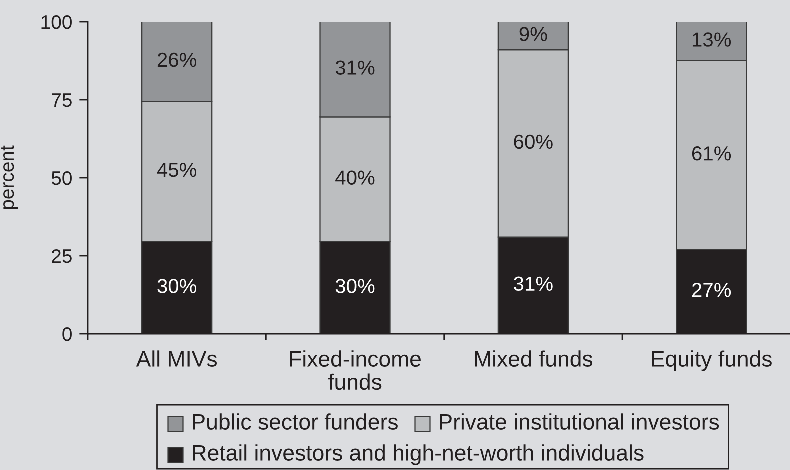 This screenshot has height=470, width=790. Describe the element at coordinates (418, 455) in the screenshot. I see `legend-label: Retail investors and high-net-worth individuals` at that location.